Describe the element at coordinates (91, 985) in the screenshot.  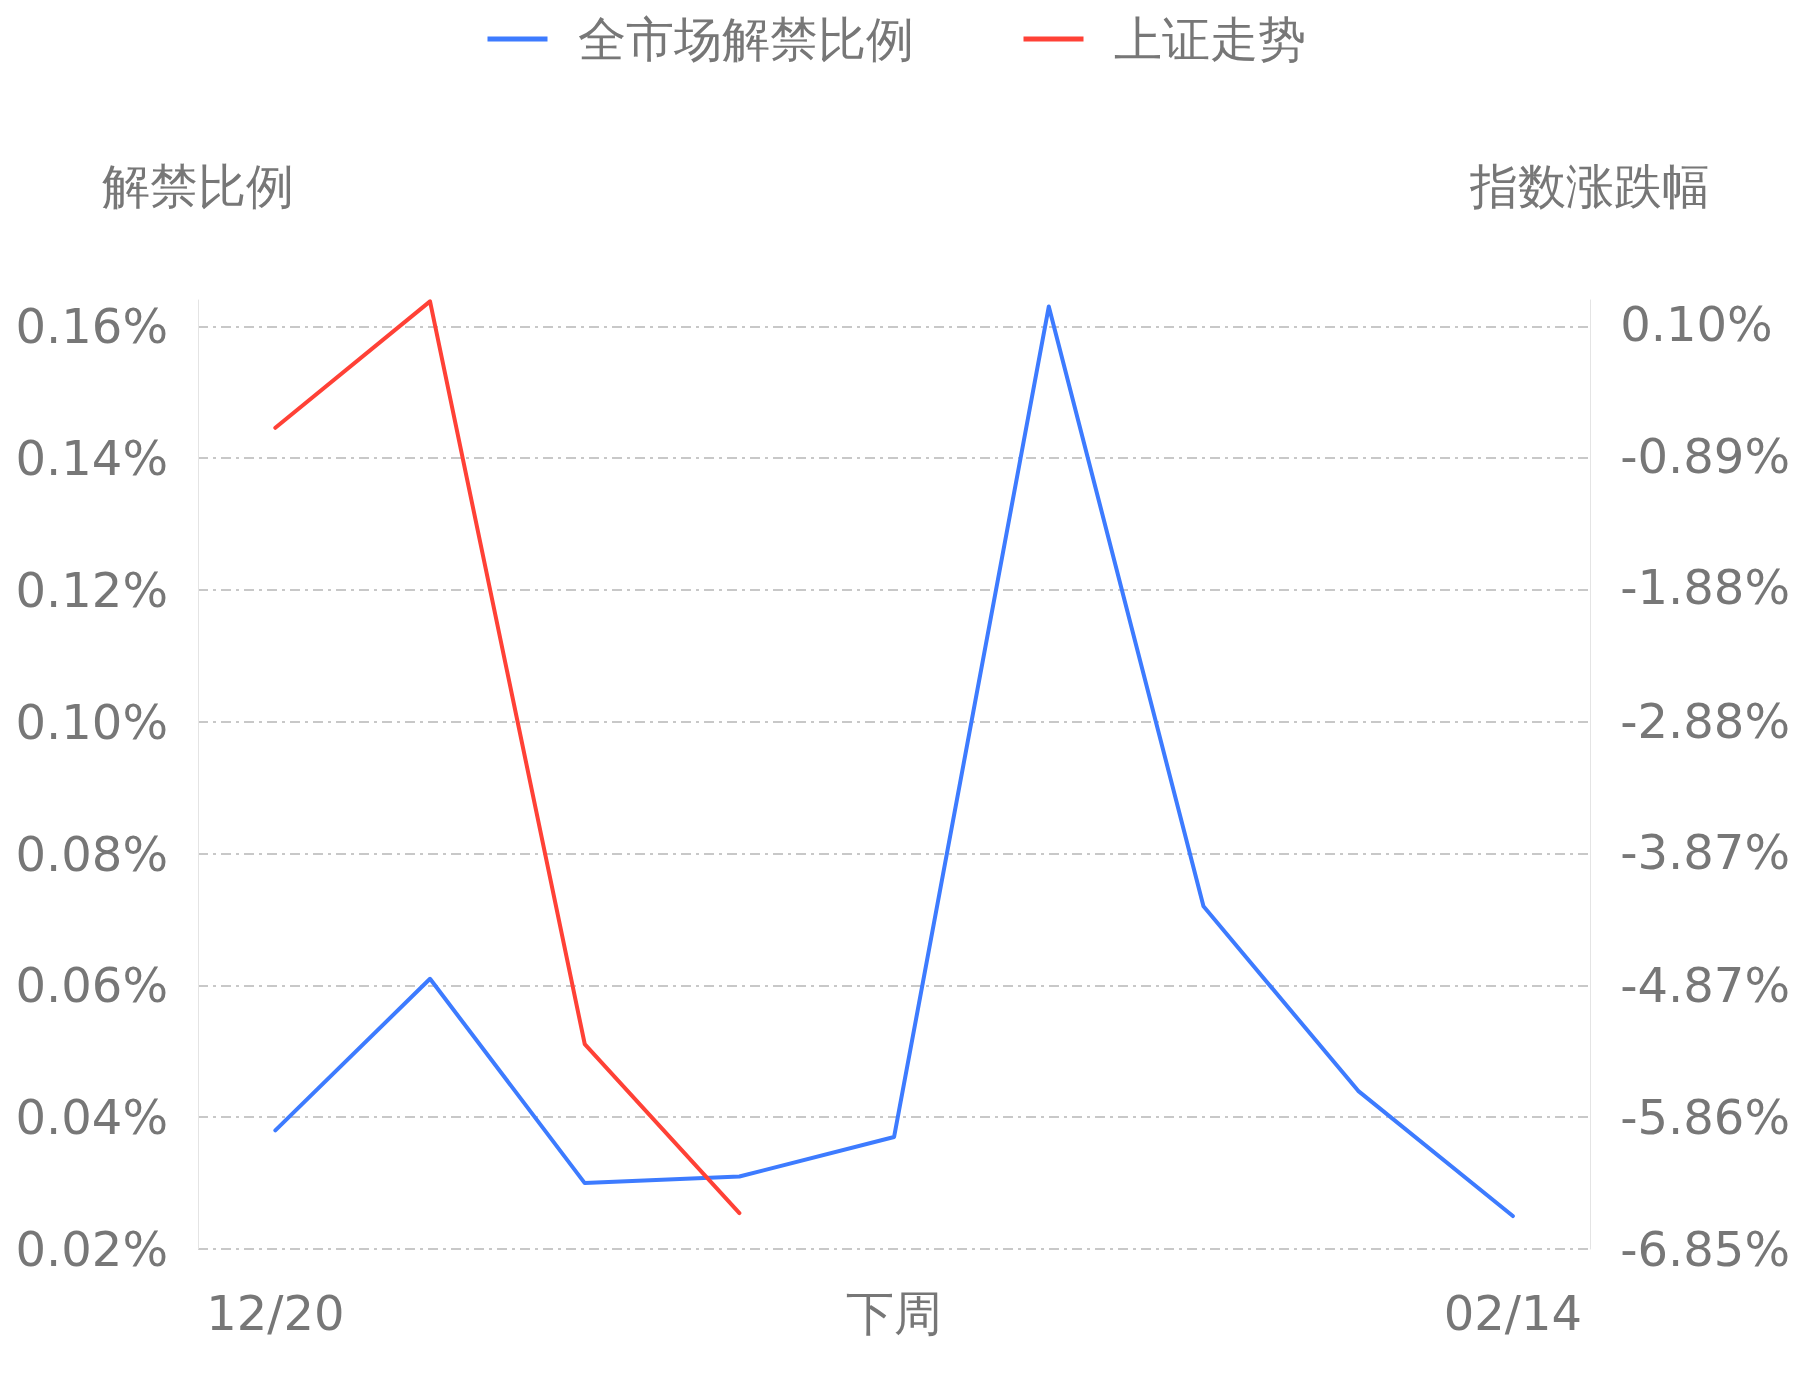
I see `y-tick-label: 0.06%` at that location.